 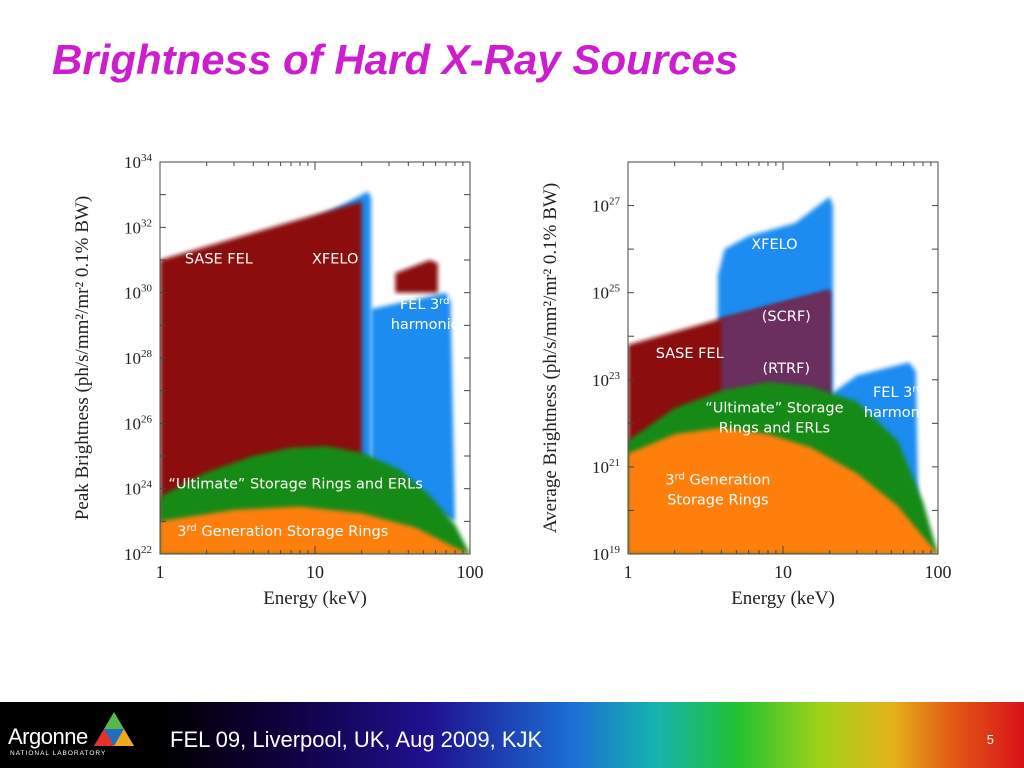 What do you see at coordinates (717, 480) in the screenshot?
I see `region-label-third-generation-rings: 3rd Generation` at bounding box center [717, 480].